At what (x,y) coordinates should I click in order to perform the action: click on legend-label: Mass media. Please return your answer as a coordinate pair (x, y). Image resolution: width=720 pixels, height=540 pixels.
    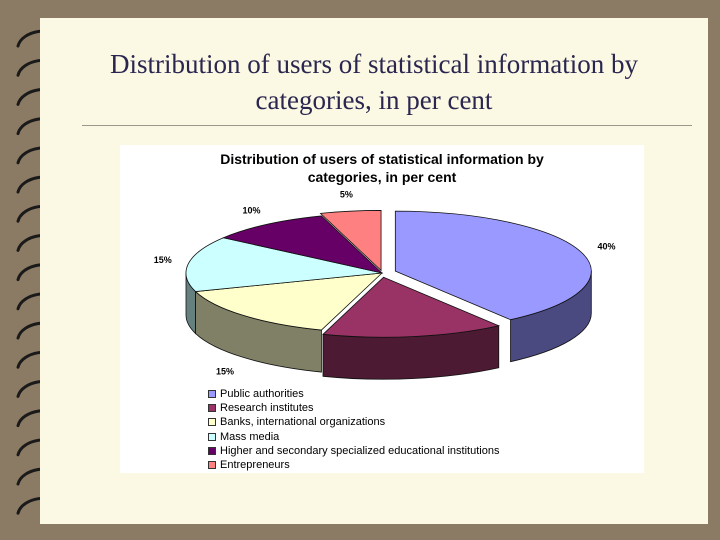
    Looking at the image, I should click on (250, 436).